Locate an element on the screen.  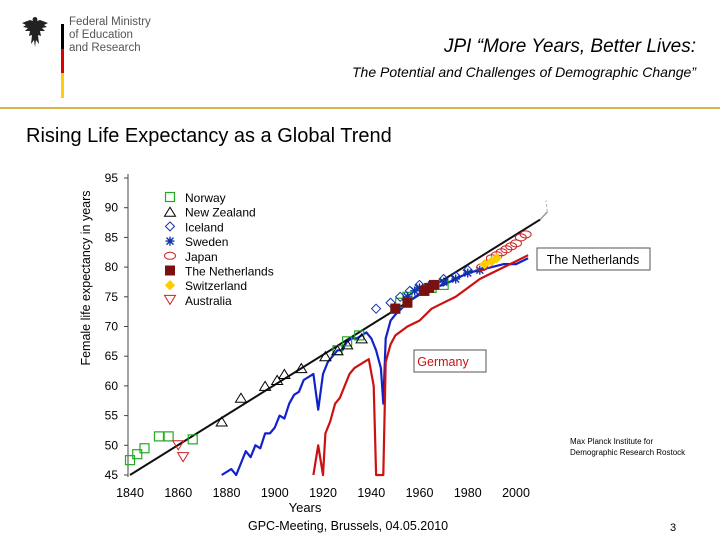
x-tick-label: 1920 is located at coordinates (323, 493).